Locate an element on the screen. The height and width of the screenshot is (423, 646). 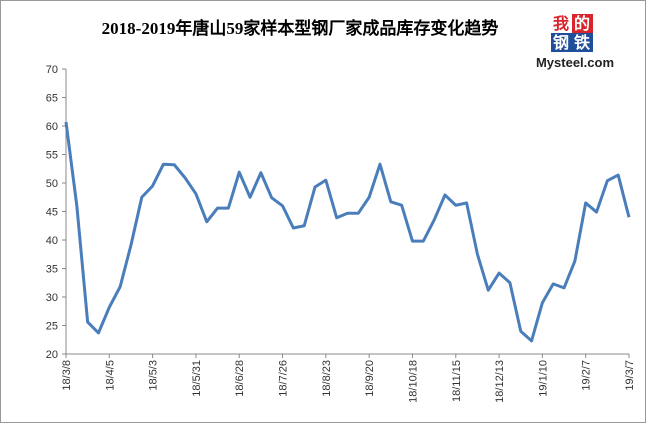
x-tick-label: 18/12/13 is located at coordinates (500, 381).